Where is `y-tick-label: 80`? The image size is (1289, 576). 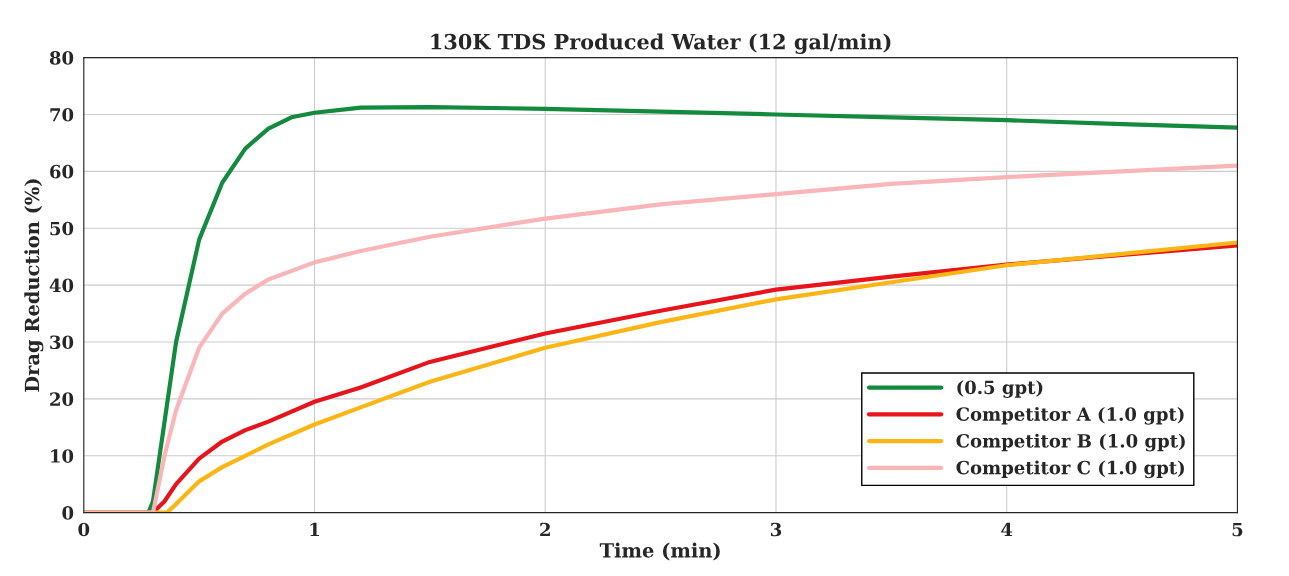
y-tick-label: 80 is located at coordinates (61, 58).